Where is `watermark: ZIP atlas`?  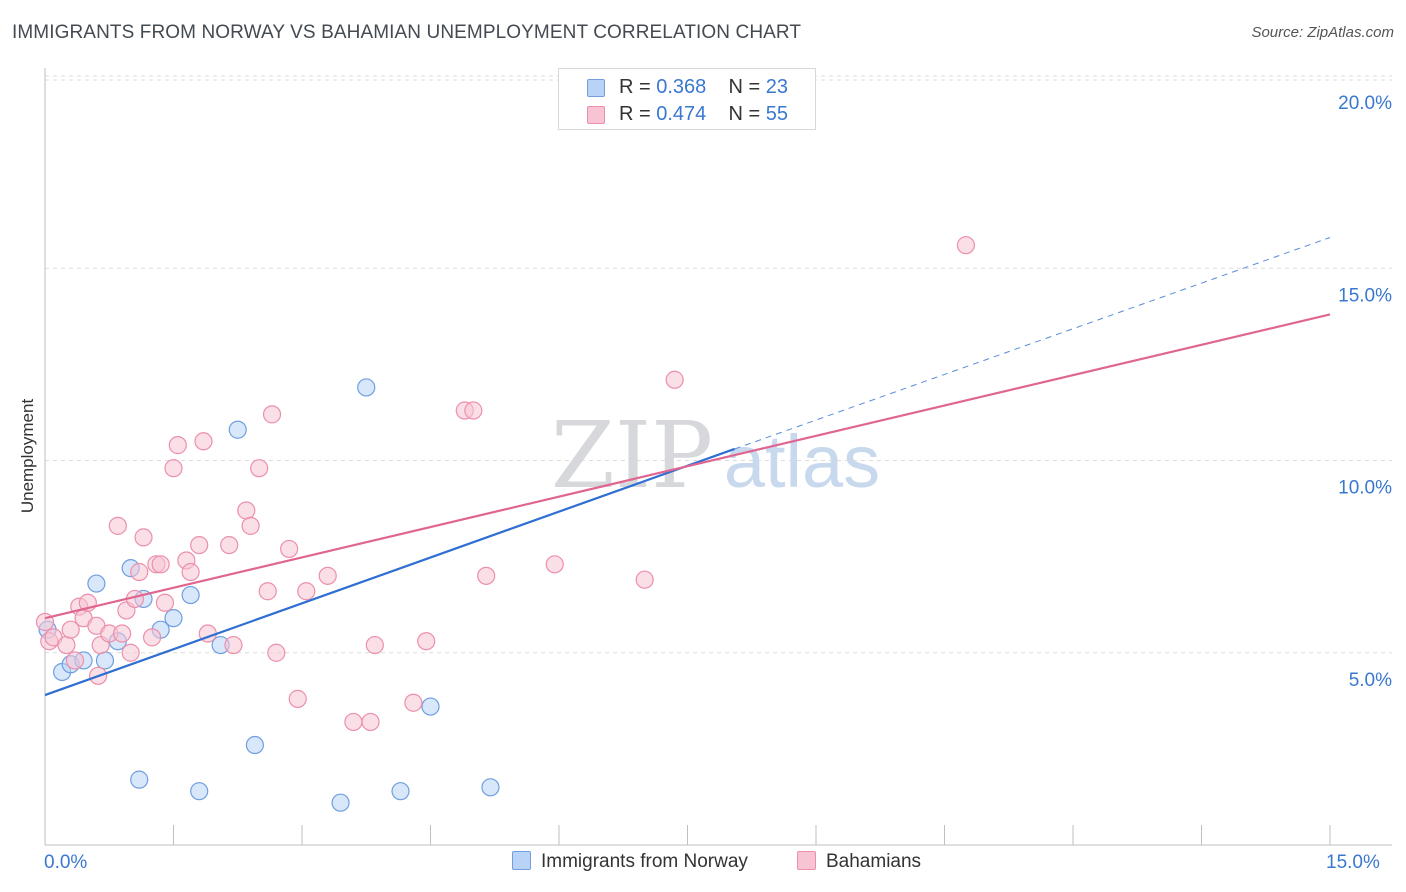
watermark: ZIP atlas is located at coordinates (715, 455).